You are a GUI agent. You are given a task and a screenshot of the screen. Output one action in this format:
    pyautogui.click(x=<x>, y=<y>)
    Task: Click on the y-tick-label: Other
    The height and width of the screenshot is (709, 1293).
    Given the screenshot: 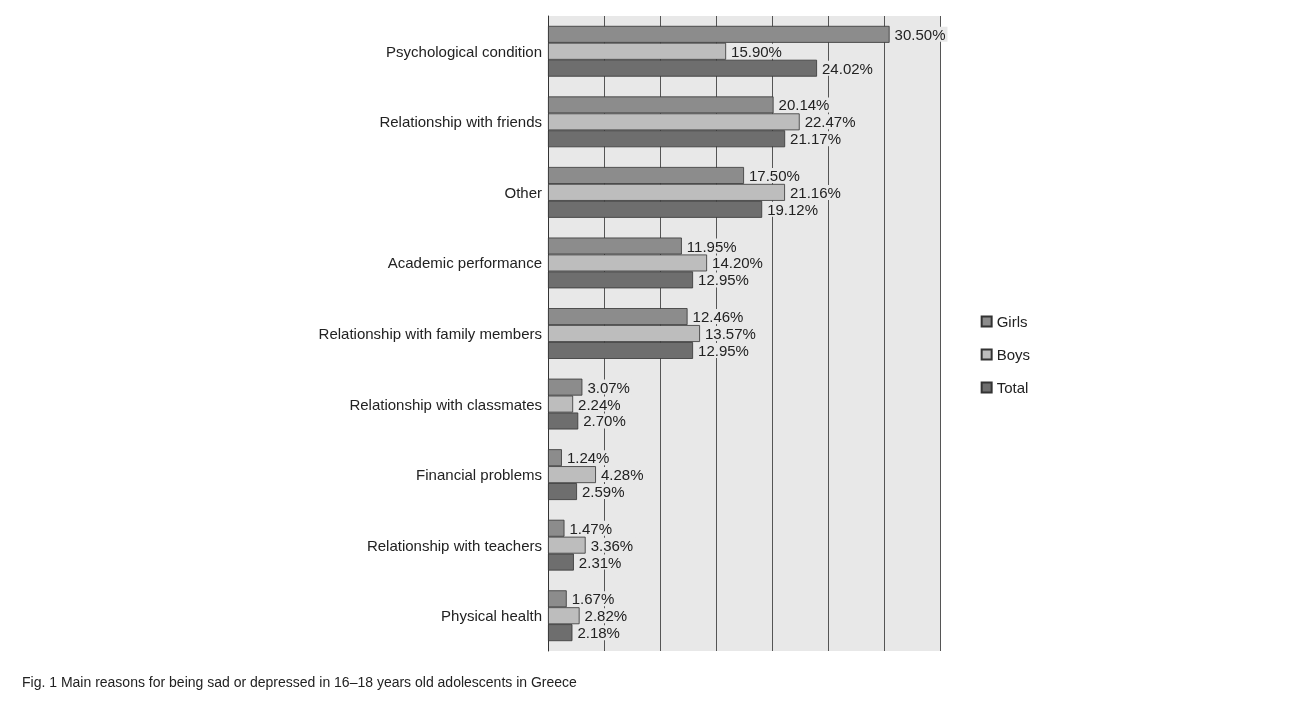 What is the action you would take?
    pyautogui.click(x=523, y=192)
    